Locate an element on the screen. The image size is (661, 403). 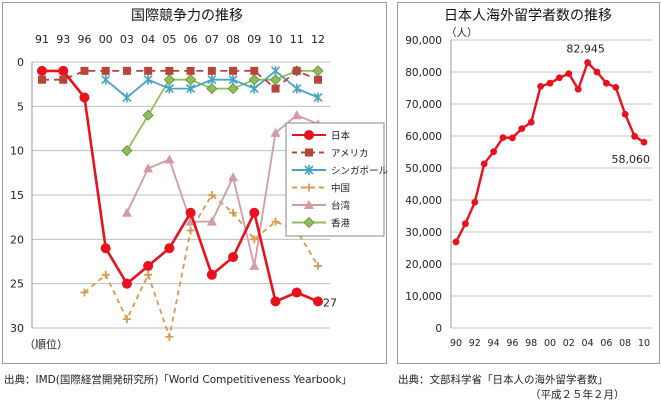
chart2-x-tick-label: 10 is located at coordinates (644, 343).